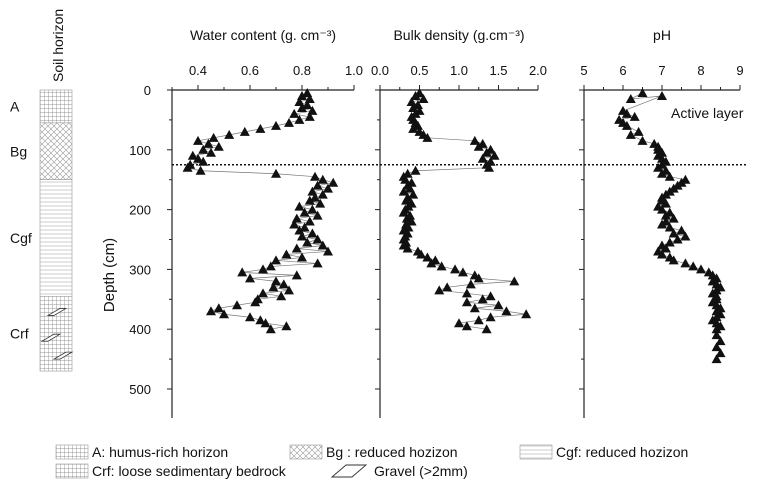  I want to click on soil-horizon-label: Cgf, so click(21, 238).